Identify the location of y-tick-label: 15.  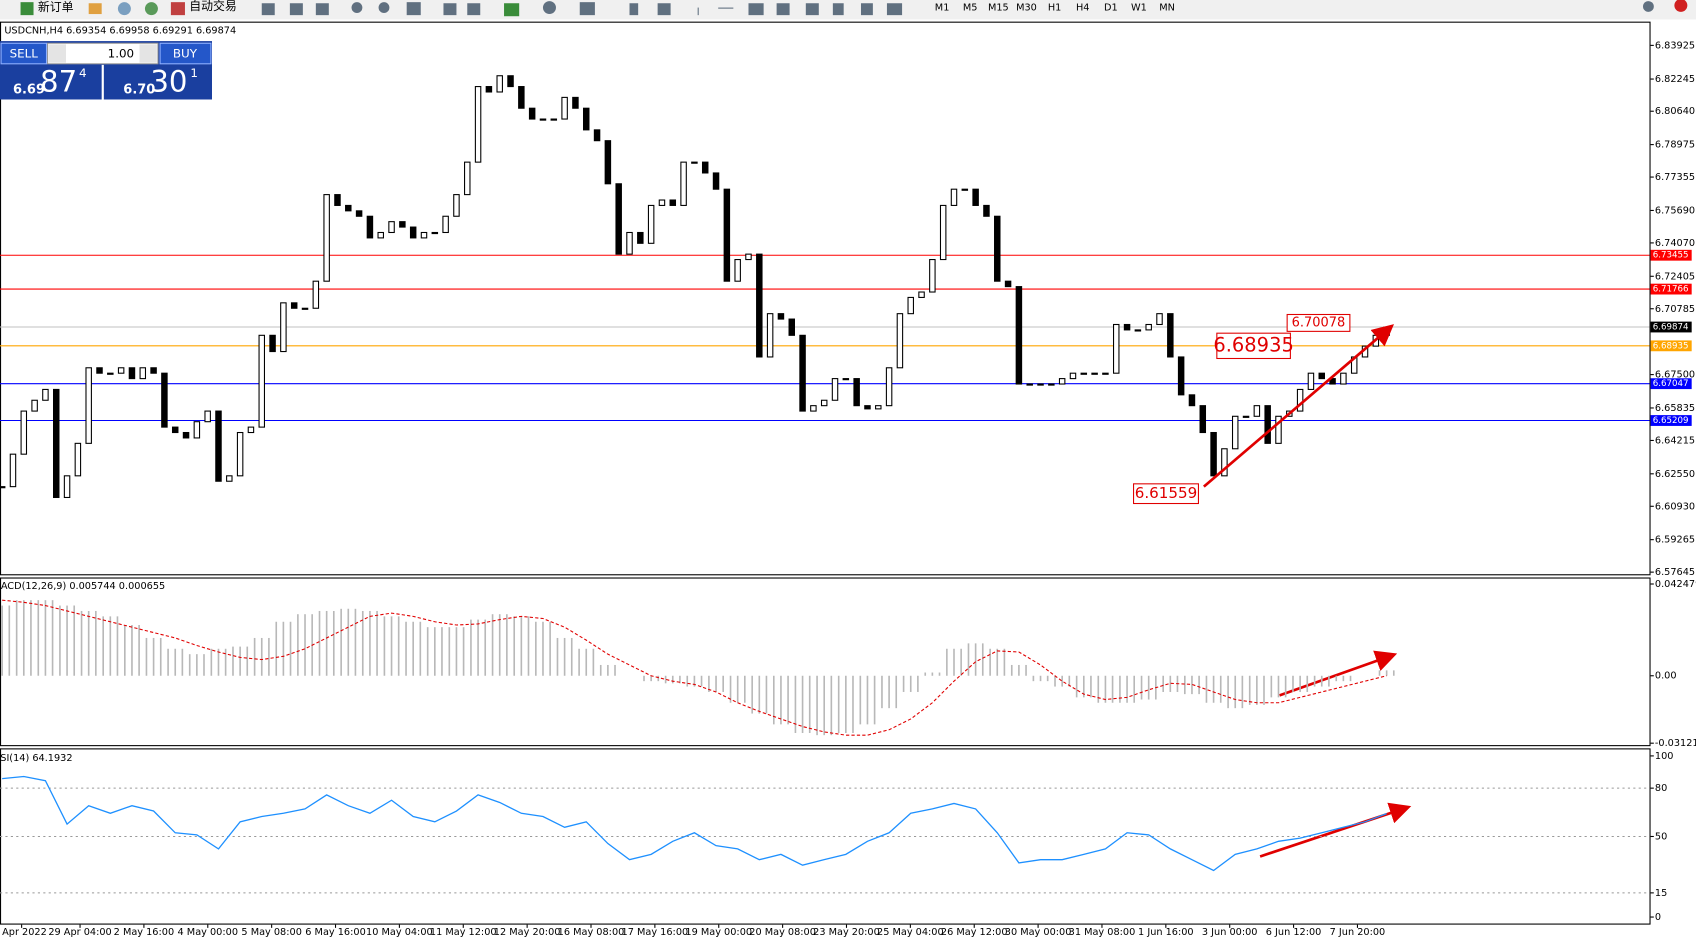
(1661, 893).